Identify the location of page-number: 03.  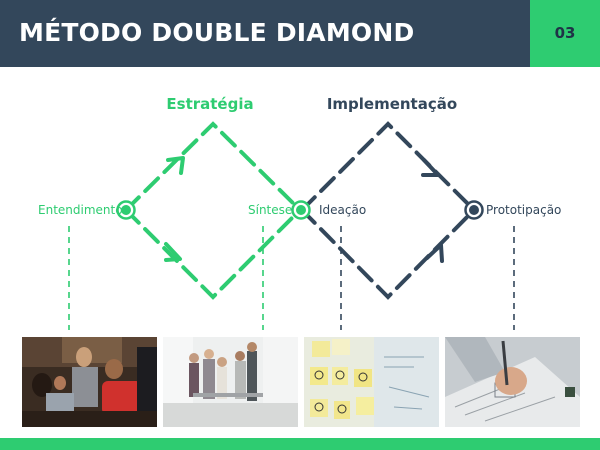
(565, 33).